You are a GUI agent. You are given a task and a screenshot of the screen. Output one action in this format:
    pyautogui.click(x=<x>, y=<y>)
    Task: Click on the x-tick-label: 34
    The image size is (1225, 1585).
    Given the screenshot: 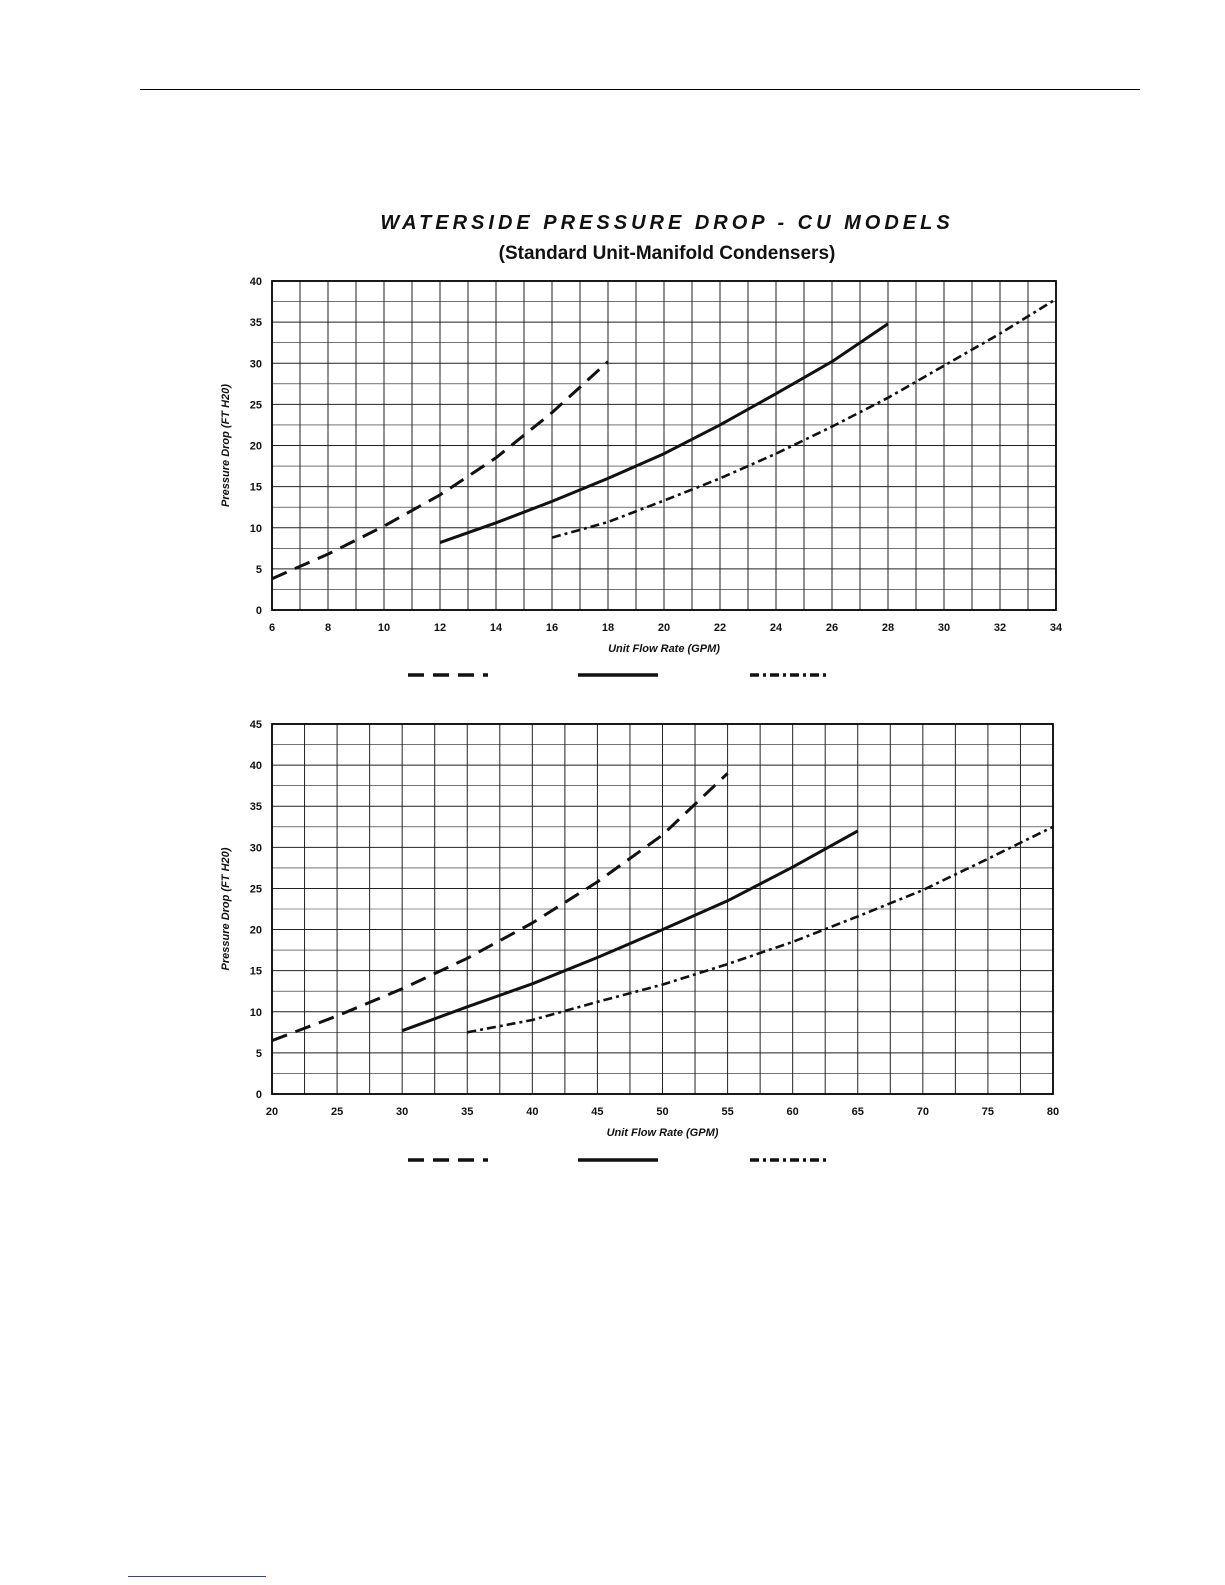 What is the action you would take?
    pyautogui.click(x=1056, y=628)
    